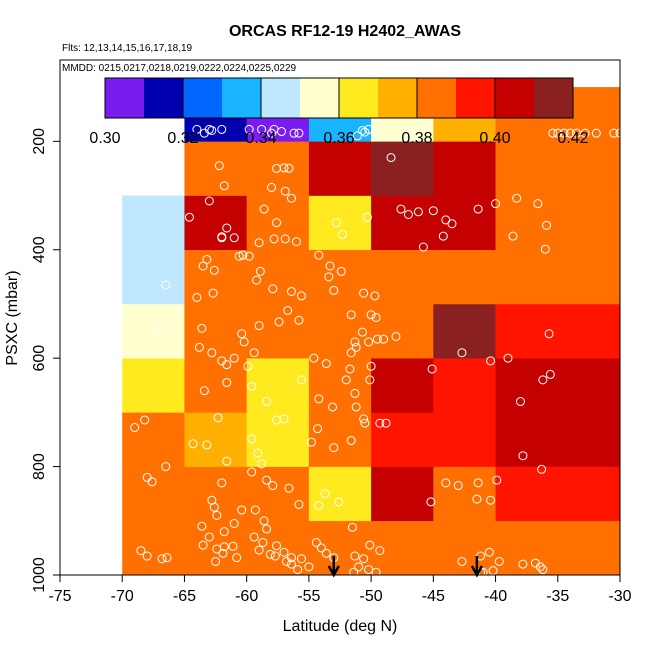  I want to click on y-tick-label: 600, so click(39, 358).